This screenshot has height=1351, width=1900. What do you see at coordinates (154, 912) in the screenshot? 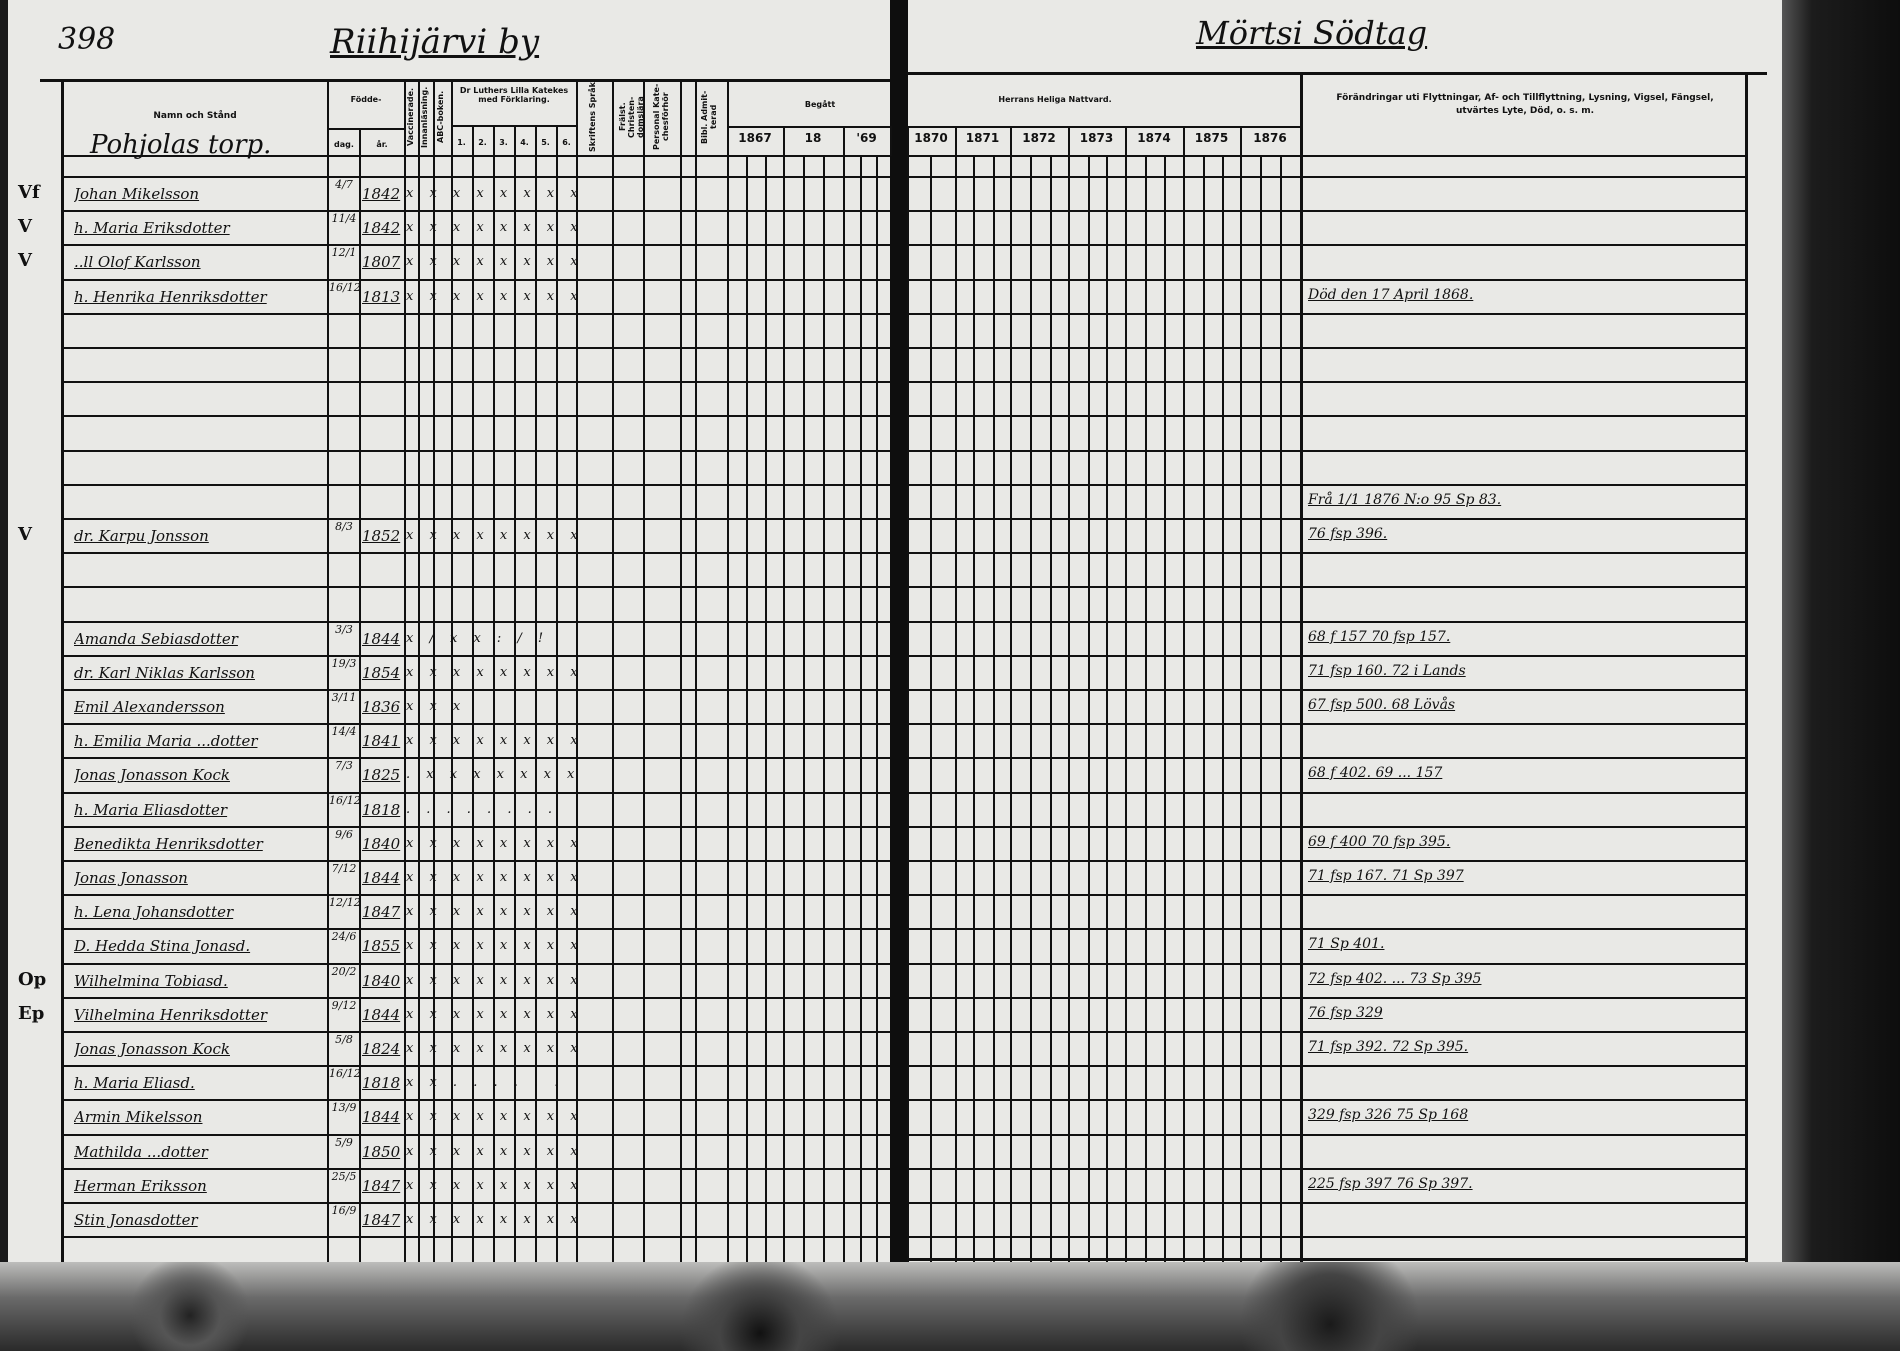
I see `person-name: h. Lena Johansdotter` at bounding box center [154, 912].